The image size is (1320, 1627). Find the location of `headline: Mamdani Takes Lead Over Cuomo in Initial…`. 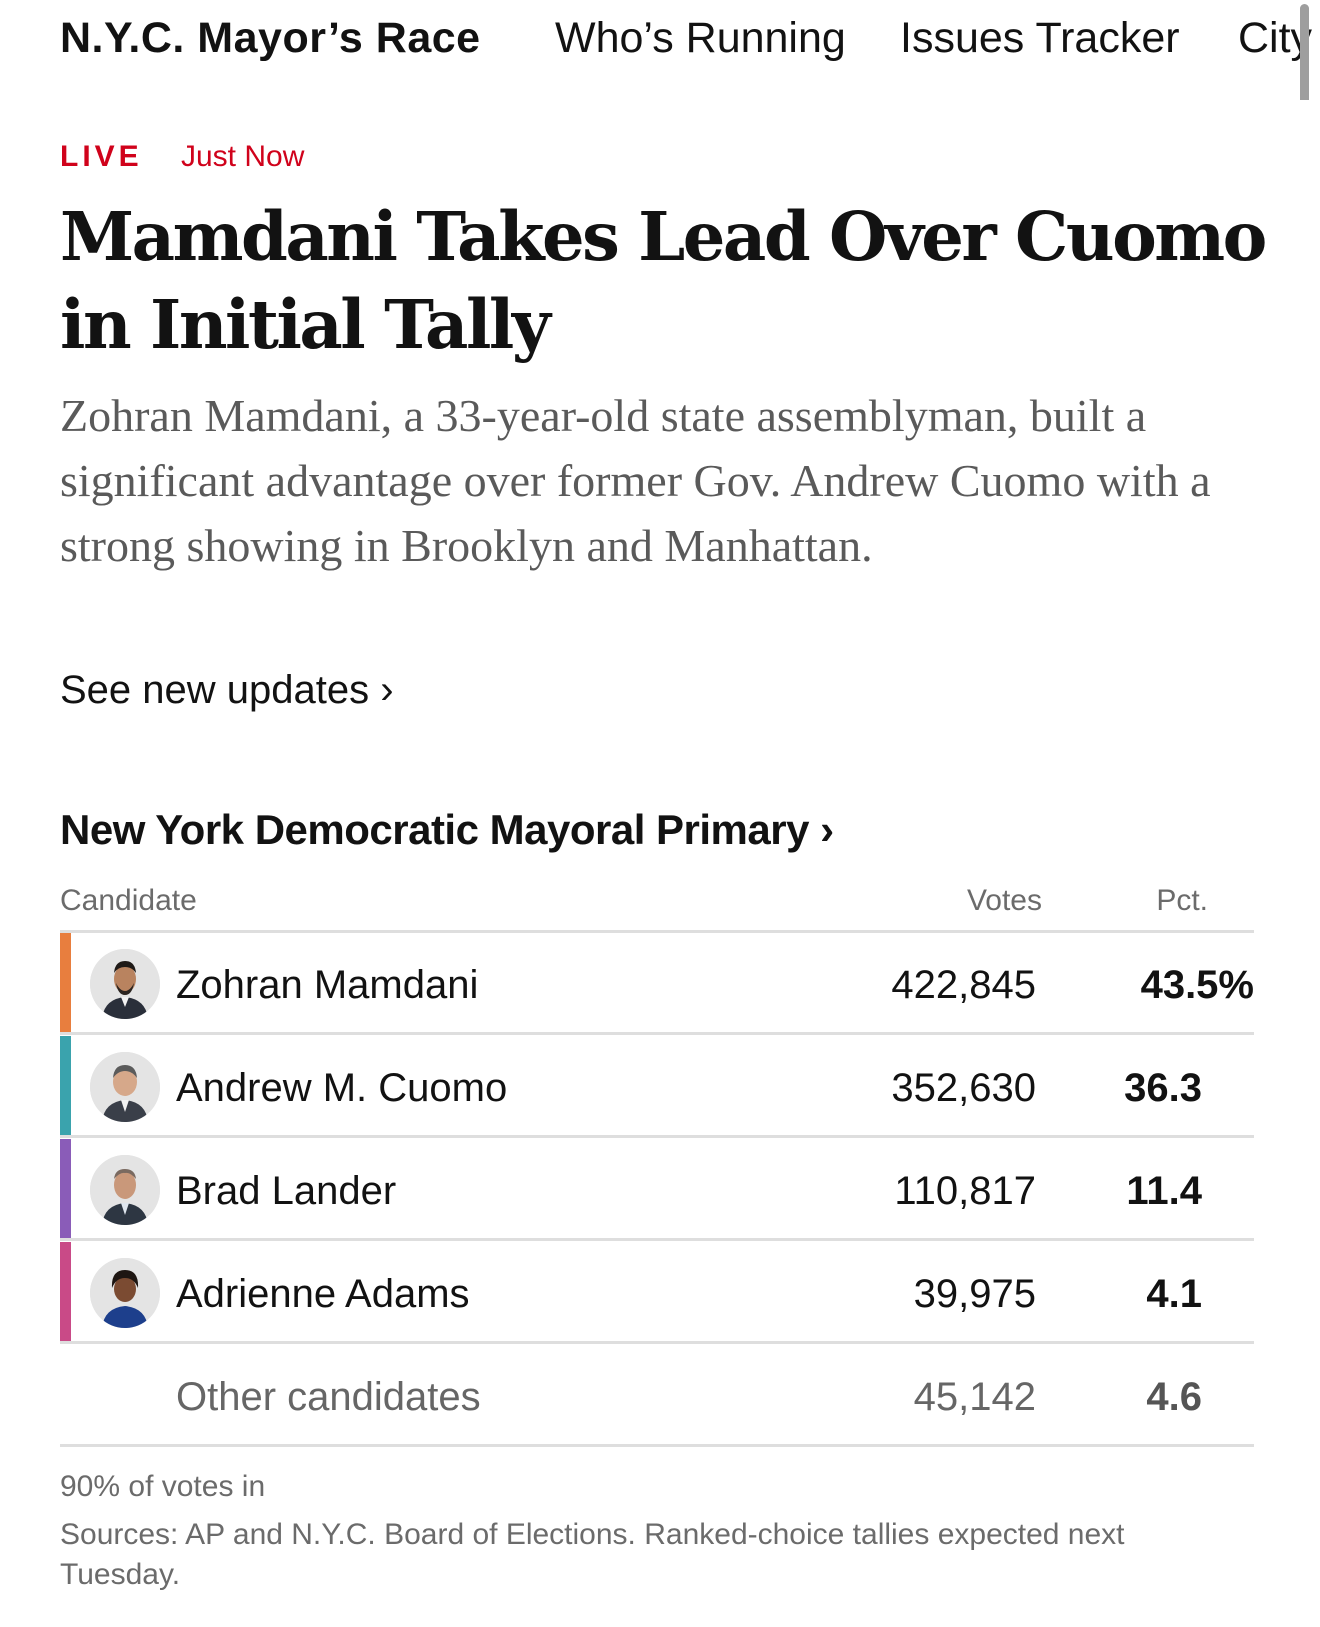

headline: Mamdani Takes Lead Over Cuomo in Initial… is located at coordinates (663, 280).